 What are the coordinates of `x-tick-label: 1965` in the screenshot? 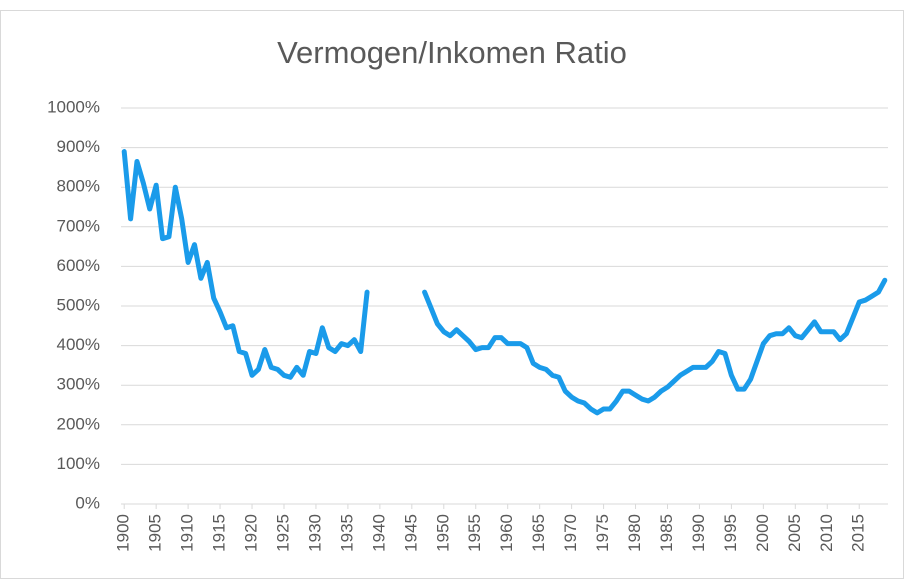 It's located at (538, 533).